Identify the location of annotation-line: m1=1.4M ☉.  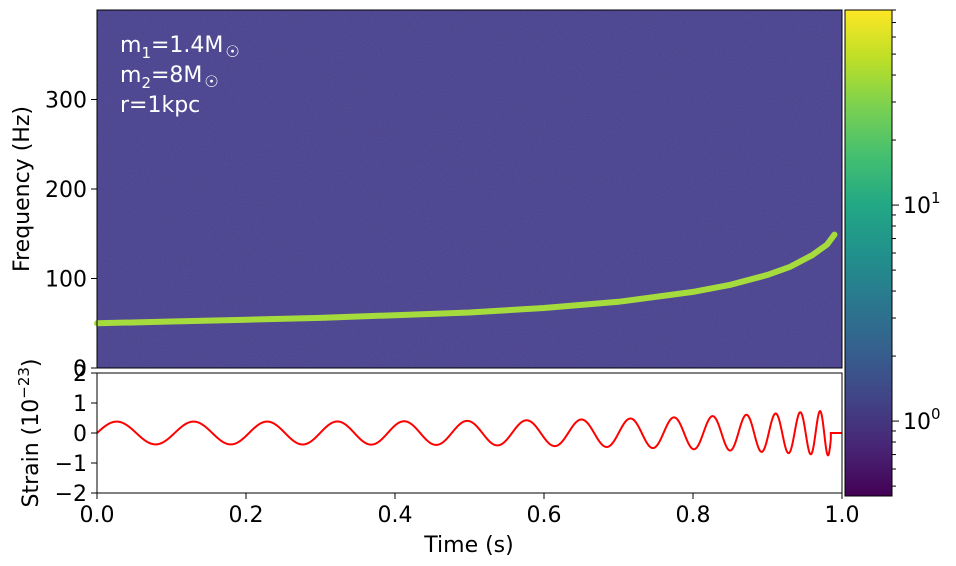
(180, 47).